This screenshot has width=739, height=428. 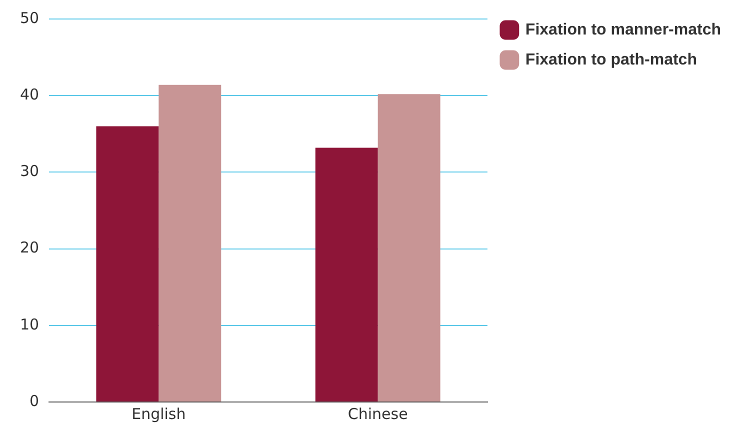 I want to click on legend-label: Fixation to manner-match, so click(x=623, y=29).